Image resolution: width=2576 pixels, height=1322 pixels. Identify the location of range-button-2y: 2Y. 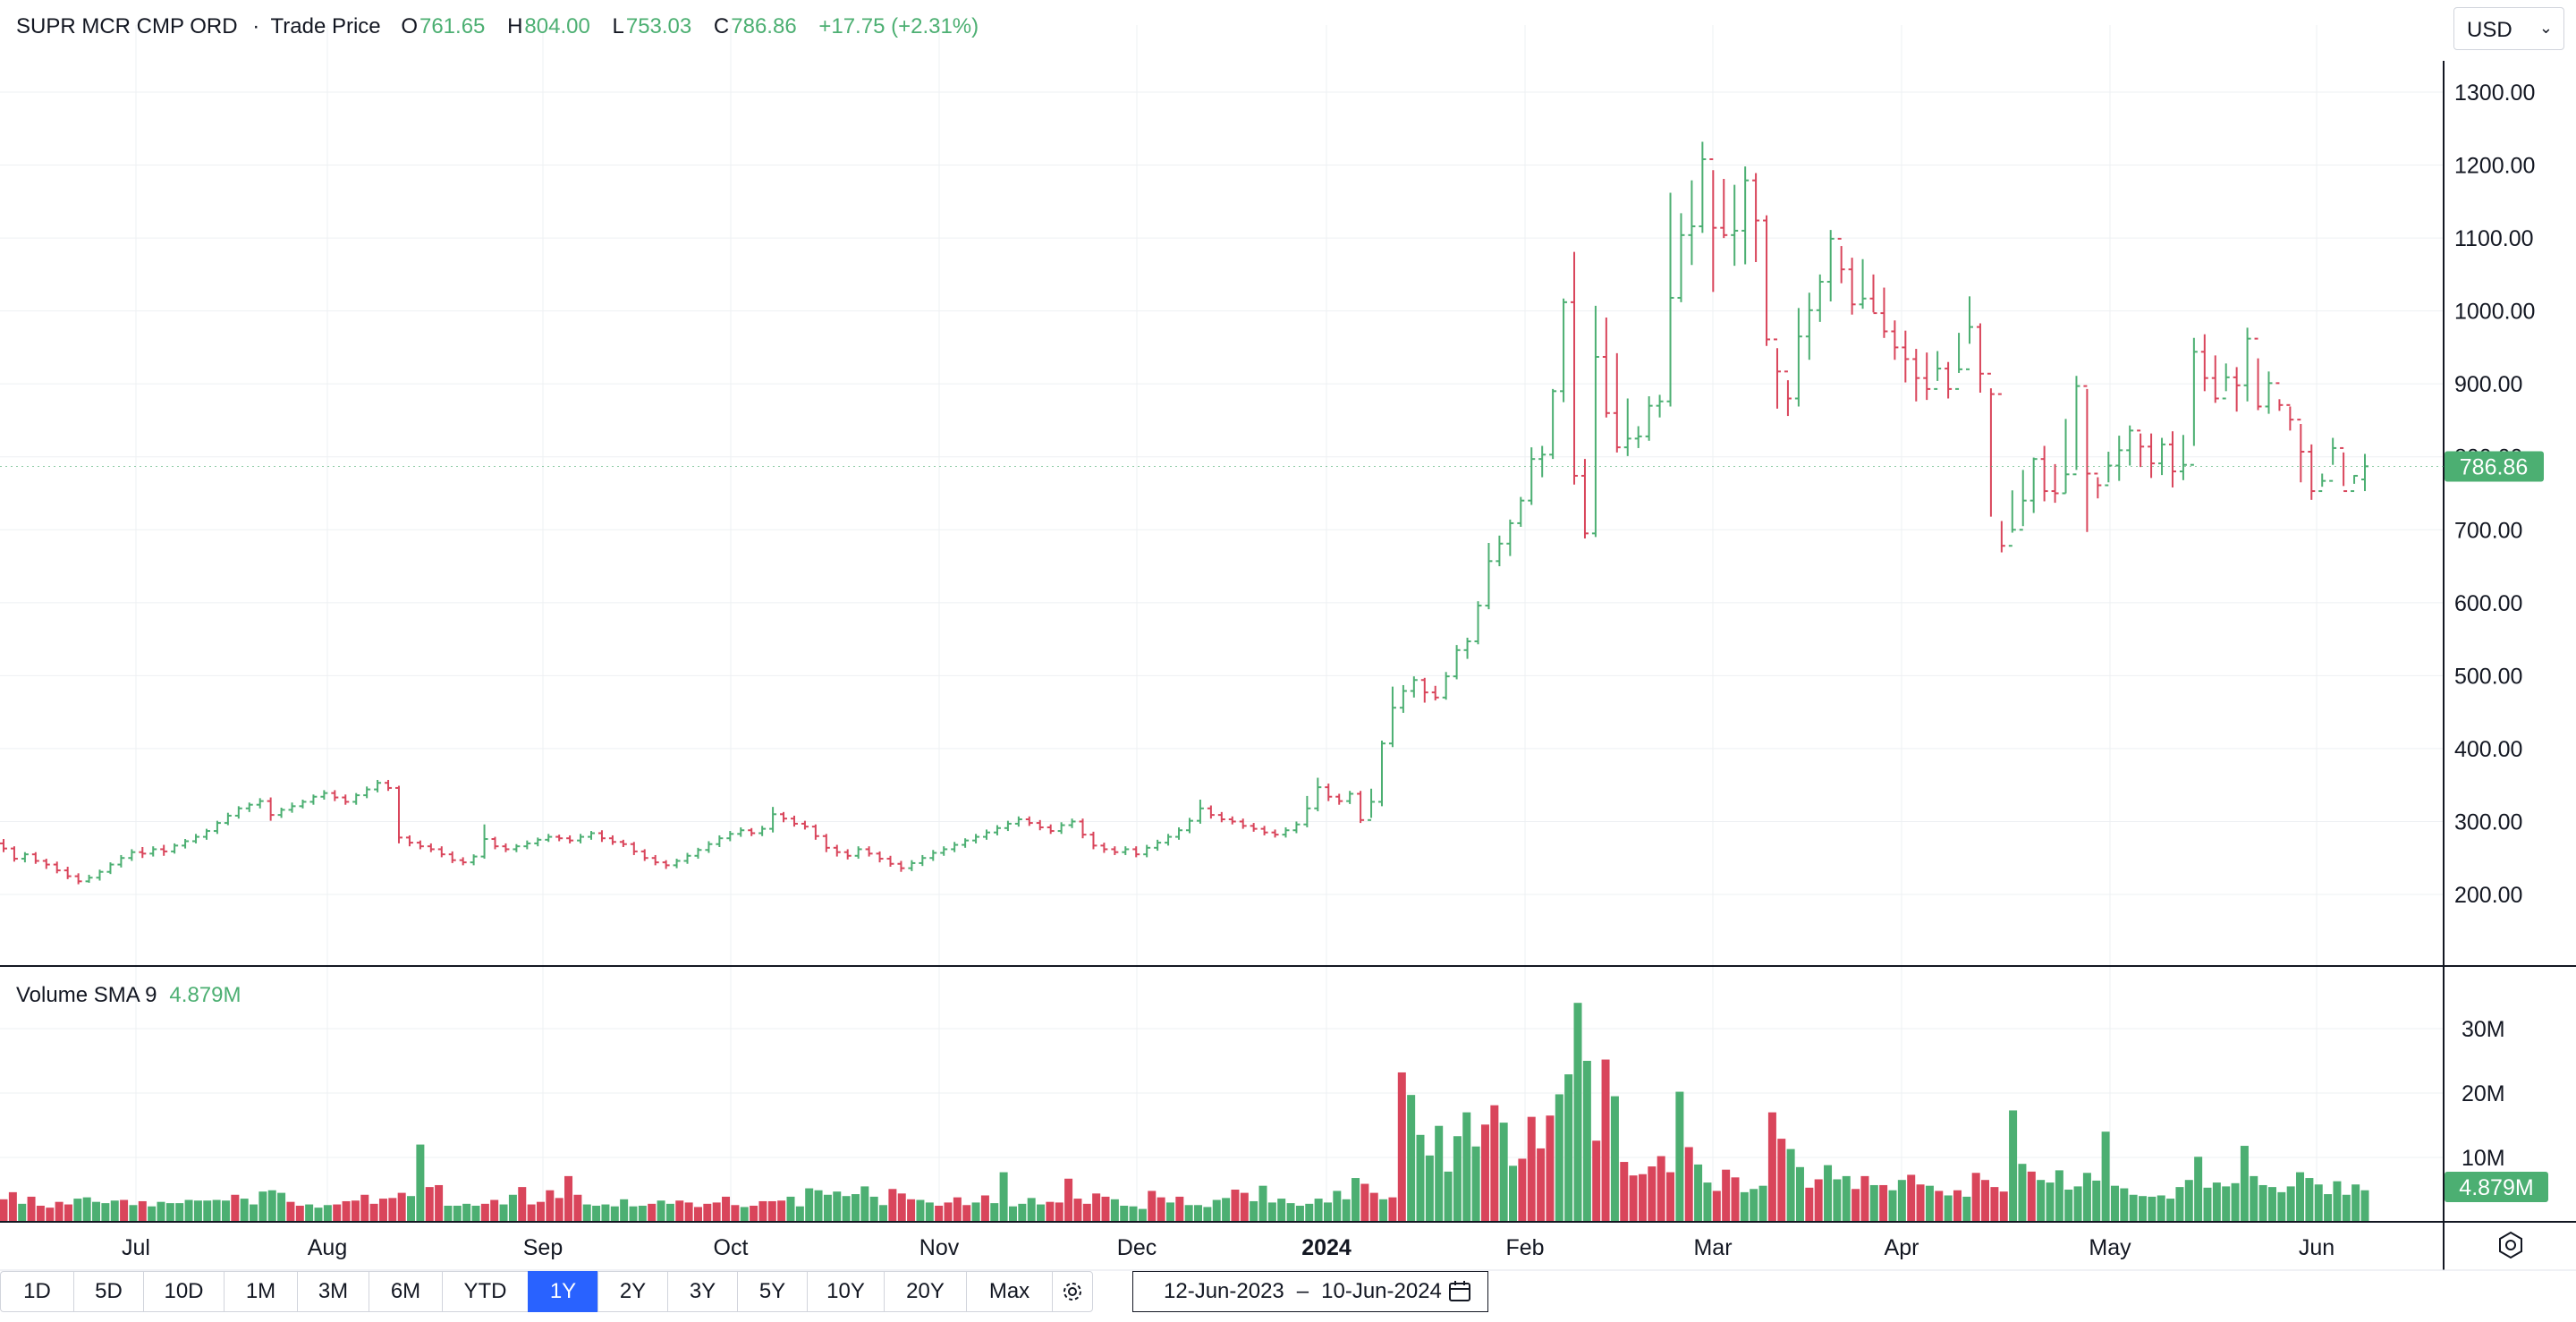
(632, 1291).